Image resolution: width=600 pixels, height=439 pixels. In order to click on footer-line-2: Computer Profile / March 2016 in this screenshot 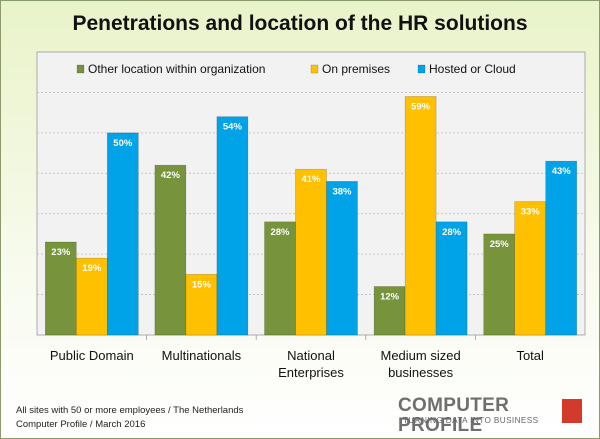, I will do `click(81, 424)`.